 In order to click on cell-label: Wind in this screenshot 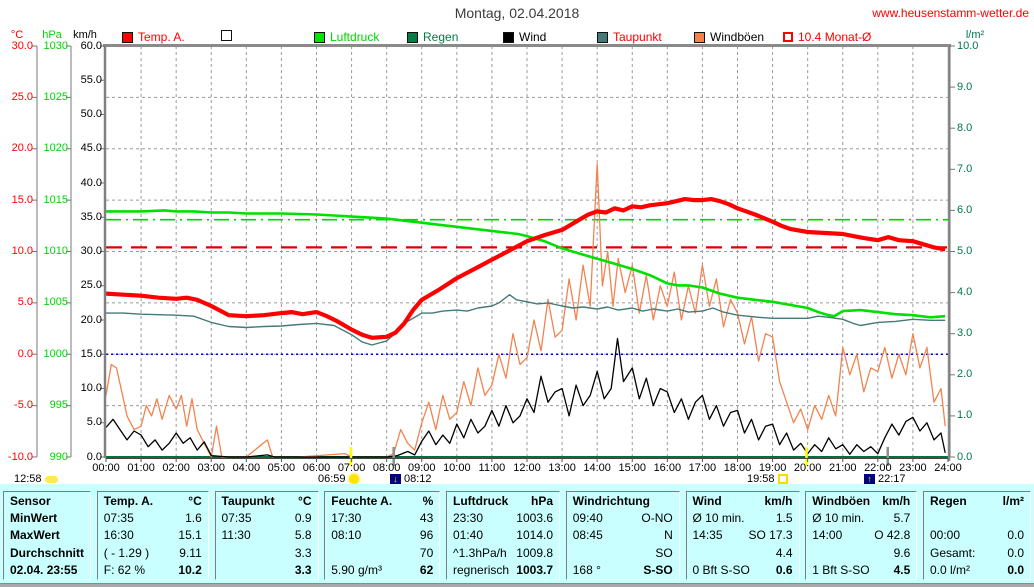, I will do `click(707, 500)`.